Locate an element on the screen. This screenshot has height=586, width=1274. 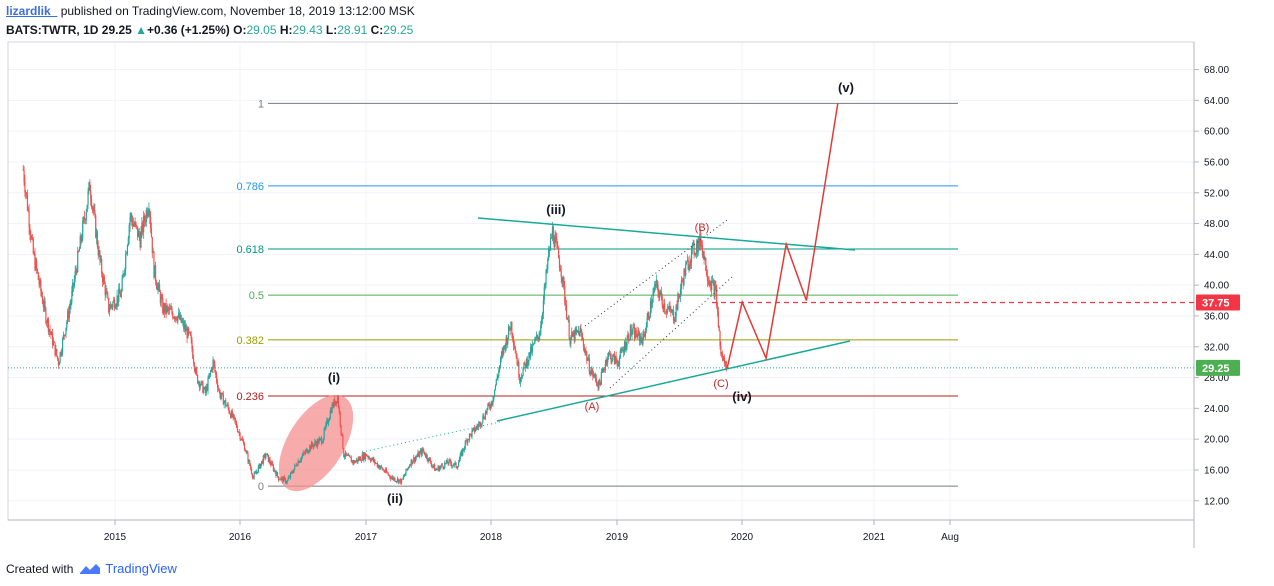
created-with-text: Created with is located at coordinates (40, 568).